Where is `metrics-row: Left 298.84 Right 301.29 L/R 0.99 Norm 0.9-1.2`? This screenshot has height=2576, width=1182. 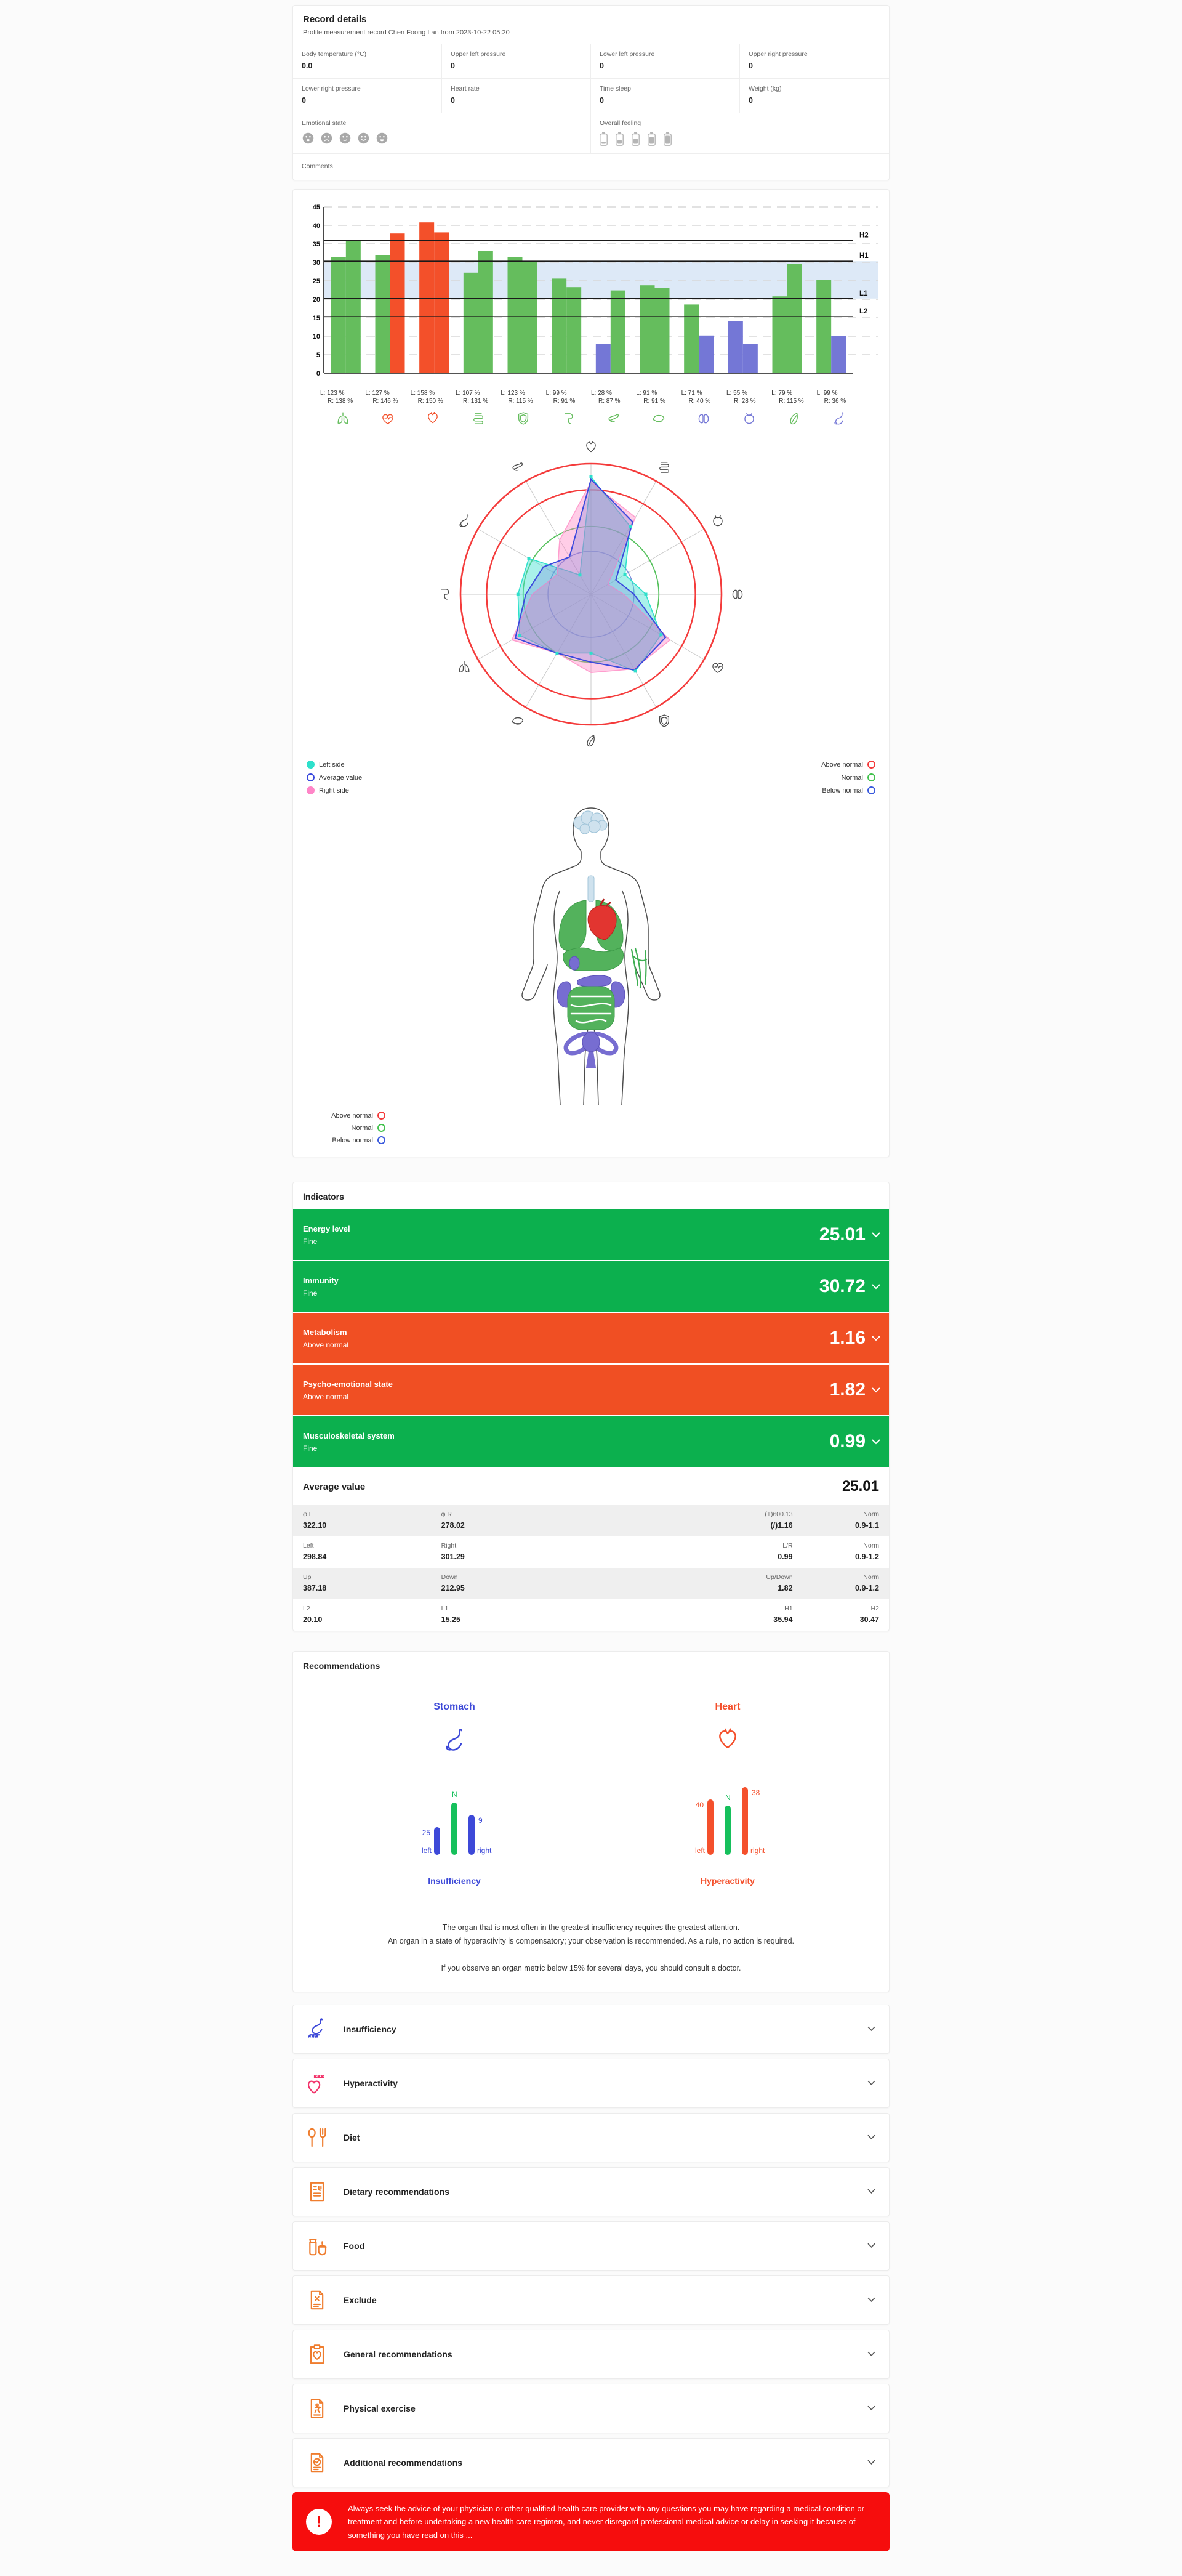
metrics-row: Left 298.84 Right 301.29 L/R 0.99 Norm 0.9-1.2 is located at coordinates (591, 1552).